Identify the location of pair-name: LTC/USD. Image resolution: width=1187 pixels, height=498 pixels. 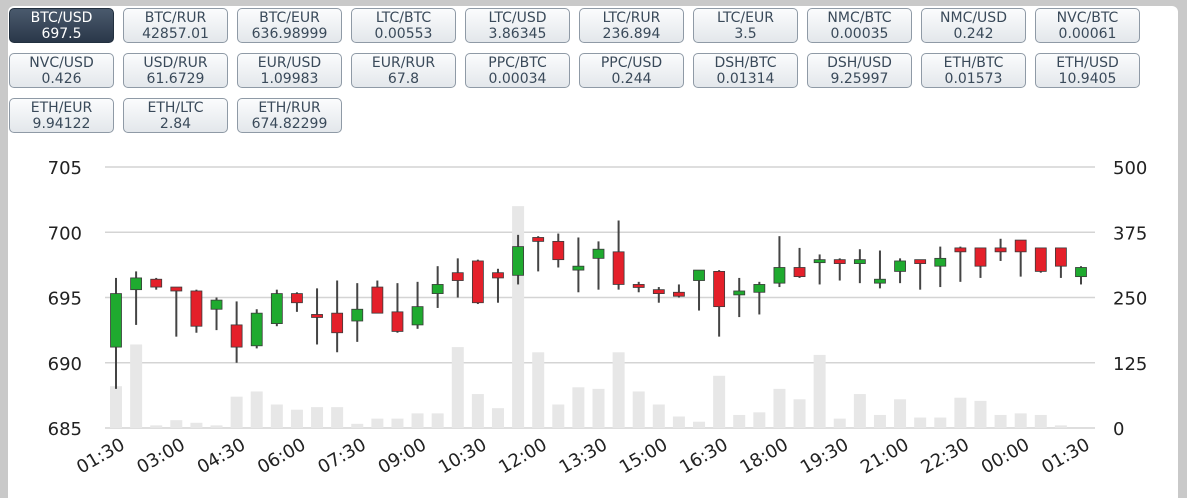
(517, 18).